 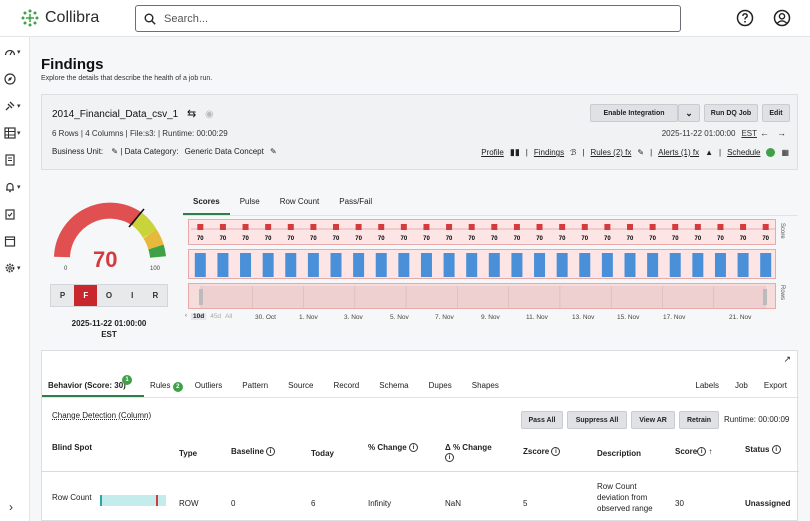 I want to click on sort-up-icon: ↑, so click(x=710, y=451).